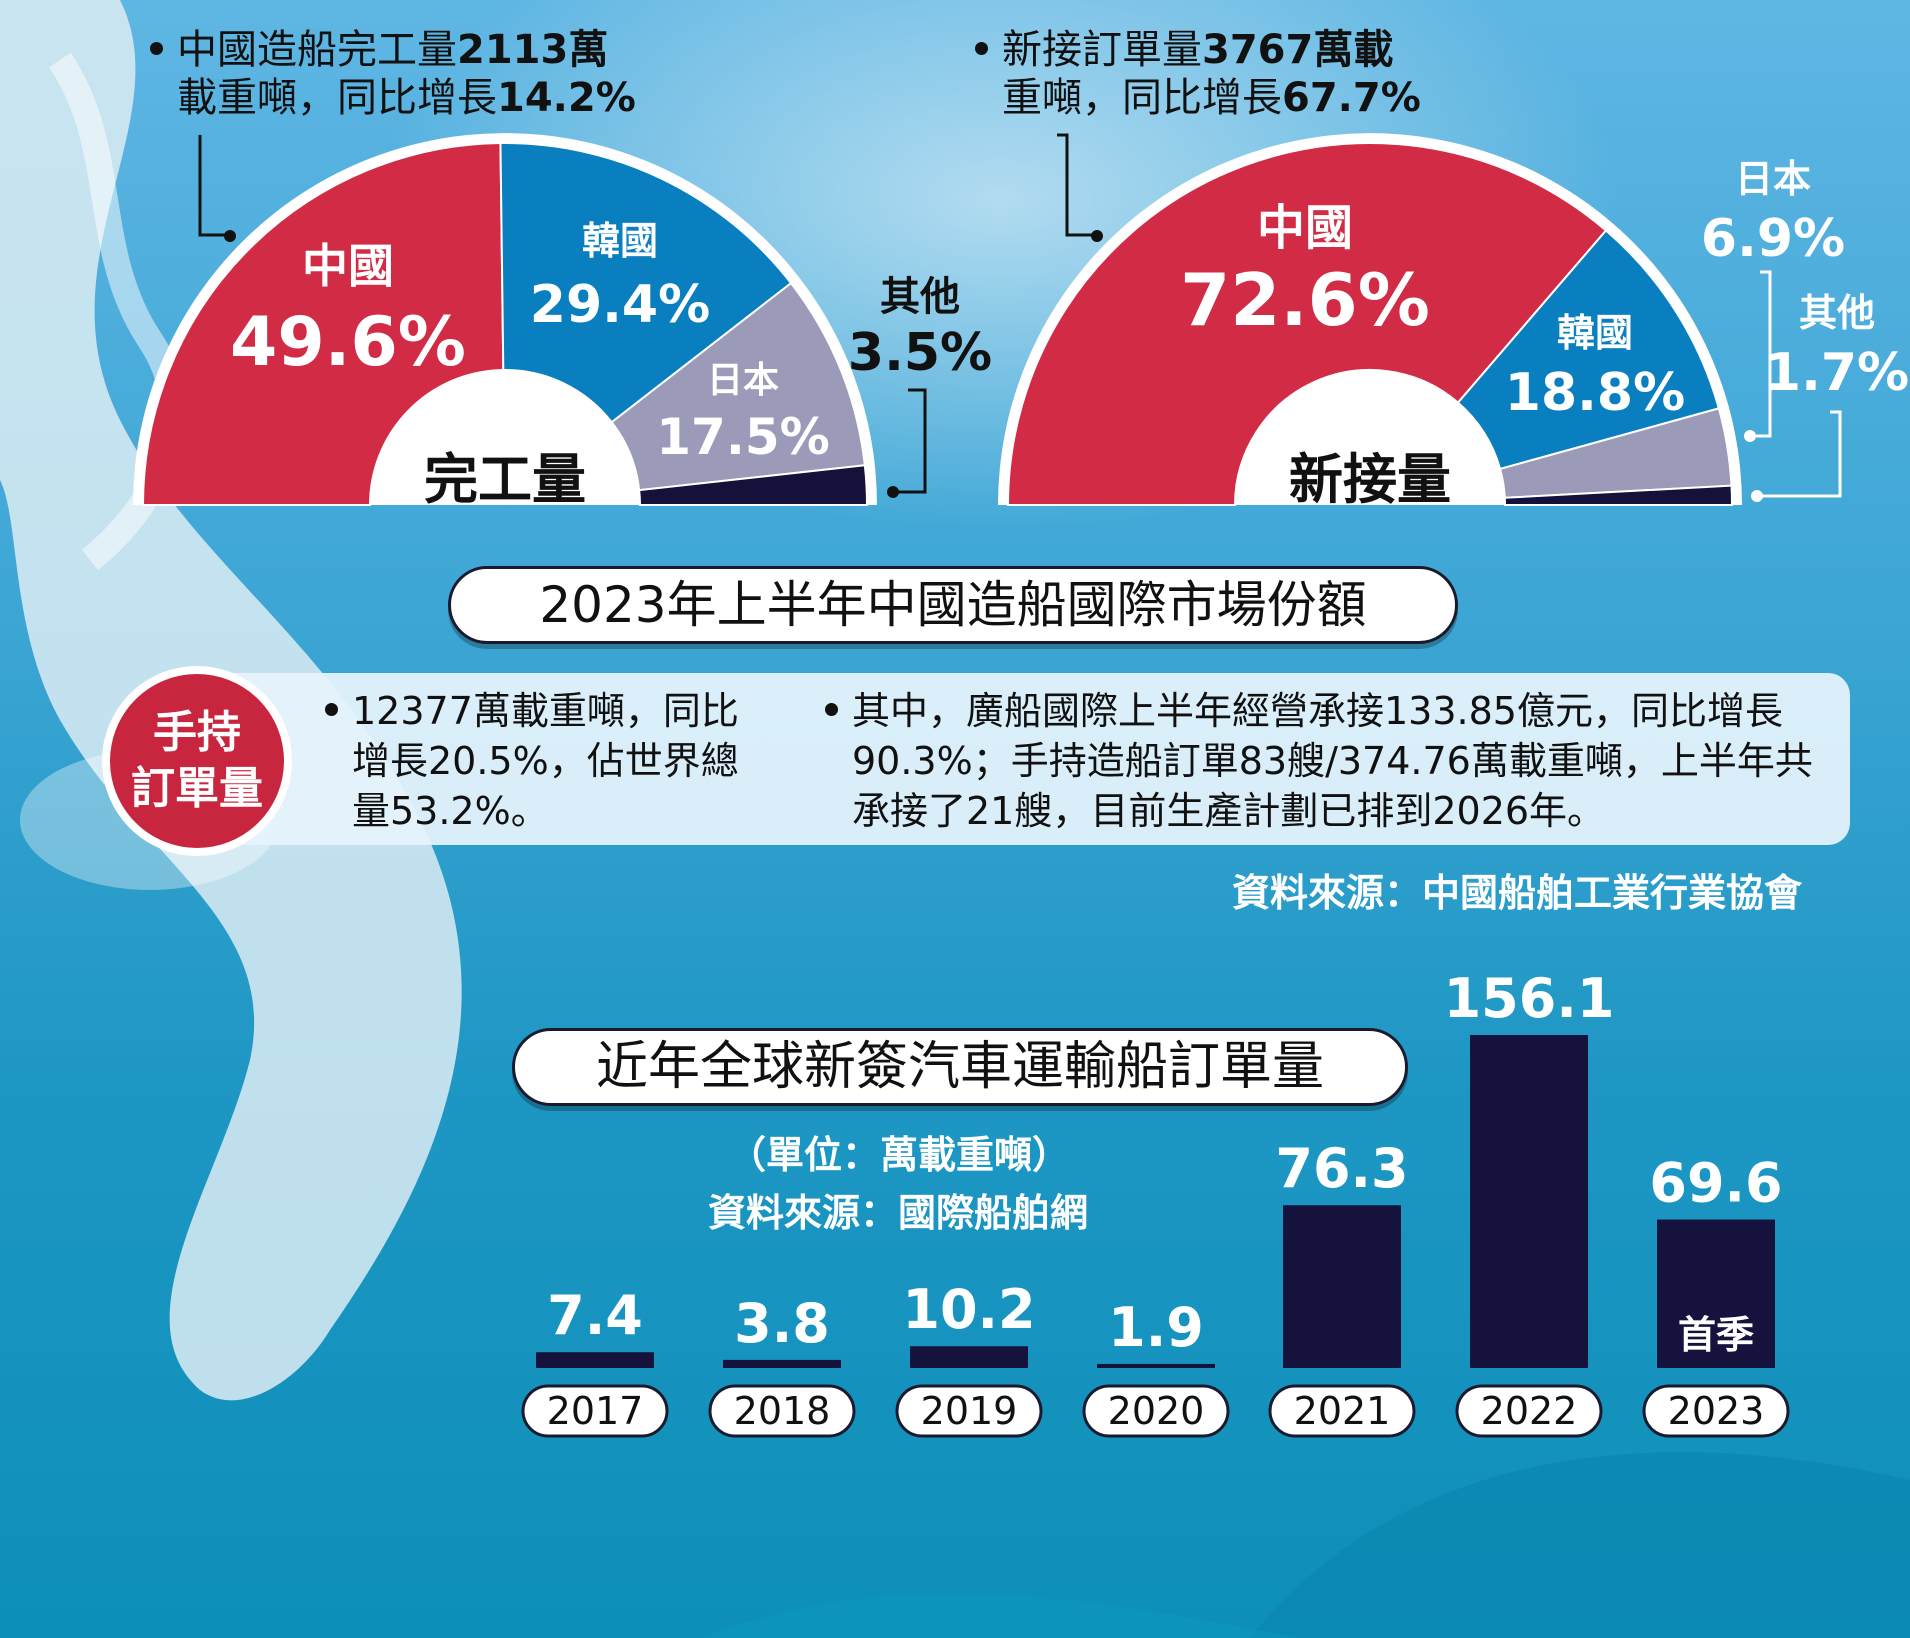 This screenshot has width=1910, height=1638. Describe the element at coordinates (230, 236) in the screenshot. I see `completion-leader-dot` at that location.